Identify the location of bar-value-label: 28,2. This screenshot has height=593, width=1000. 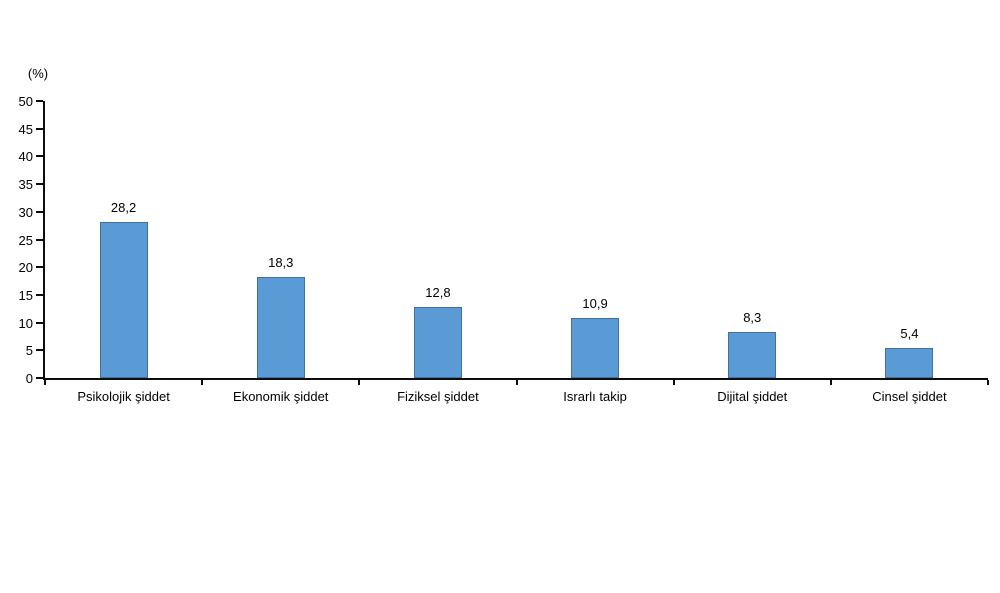
(123, 207).